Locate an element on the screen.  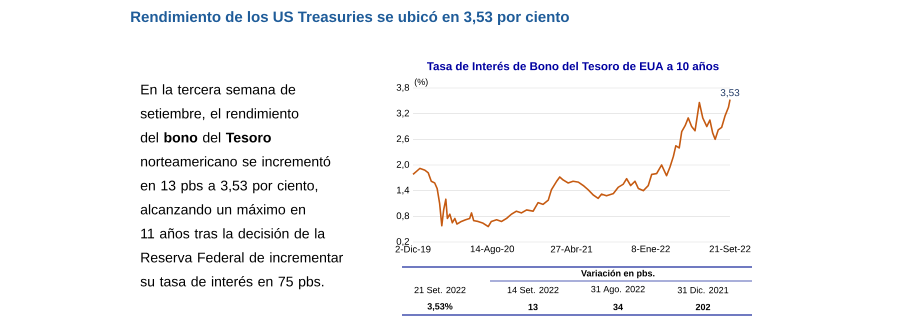
text: 14 Set. 2022 is located at coordinates (533, 290).